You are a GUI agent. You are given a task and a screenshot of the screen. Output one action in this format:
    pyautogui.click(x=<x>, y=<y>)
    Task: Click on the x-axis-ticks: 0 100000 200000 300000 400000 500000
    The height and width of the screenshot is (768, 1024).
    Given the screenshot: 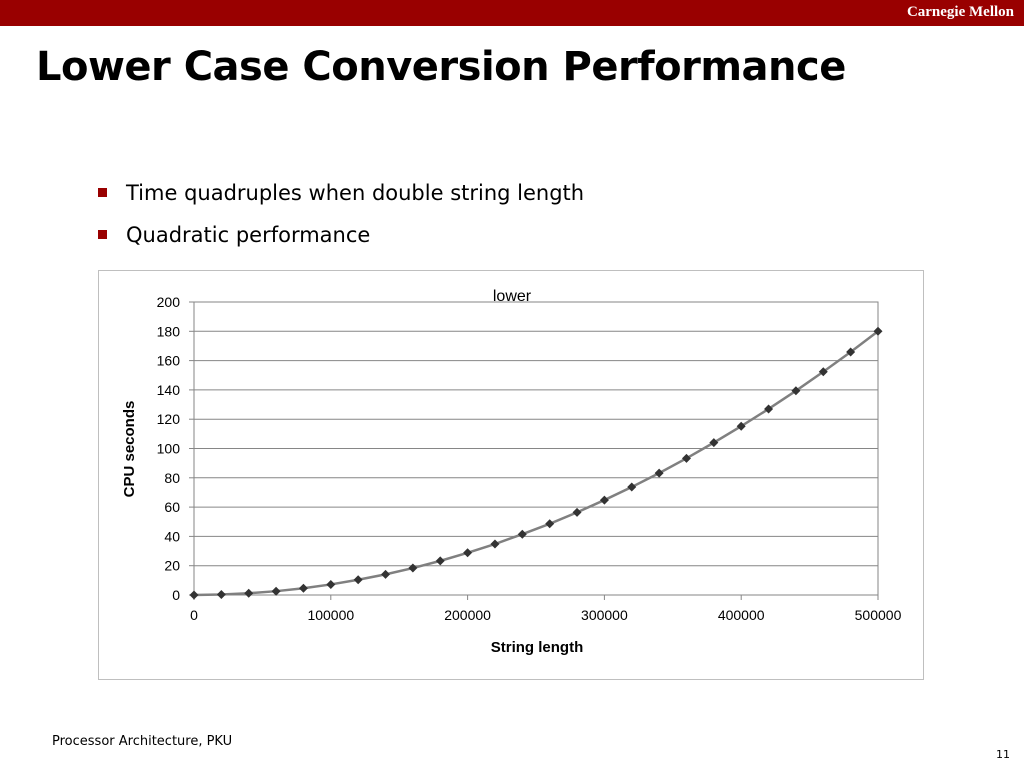 What is the action you would take?
    pyautogui.click(x=546, y=609)
    